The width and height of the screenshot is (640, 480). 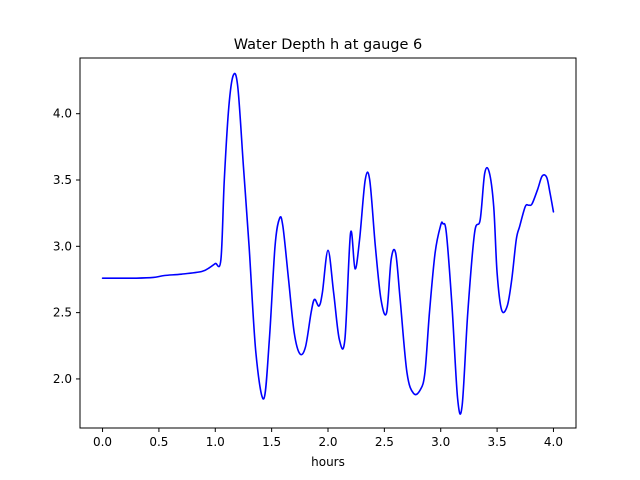 What do you see at coordinates (271, 442) in the screenshot?
I see `x-tick-label: 1.5` at bounding box center [271, 442].